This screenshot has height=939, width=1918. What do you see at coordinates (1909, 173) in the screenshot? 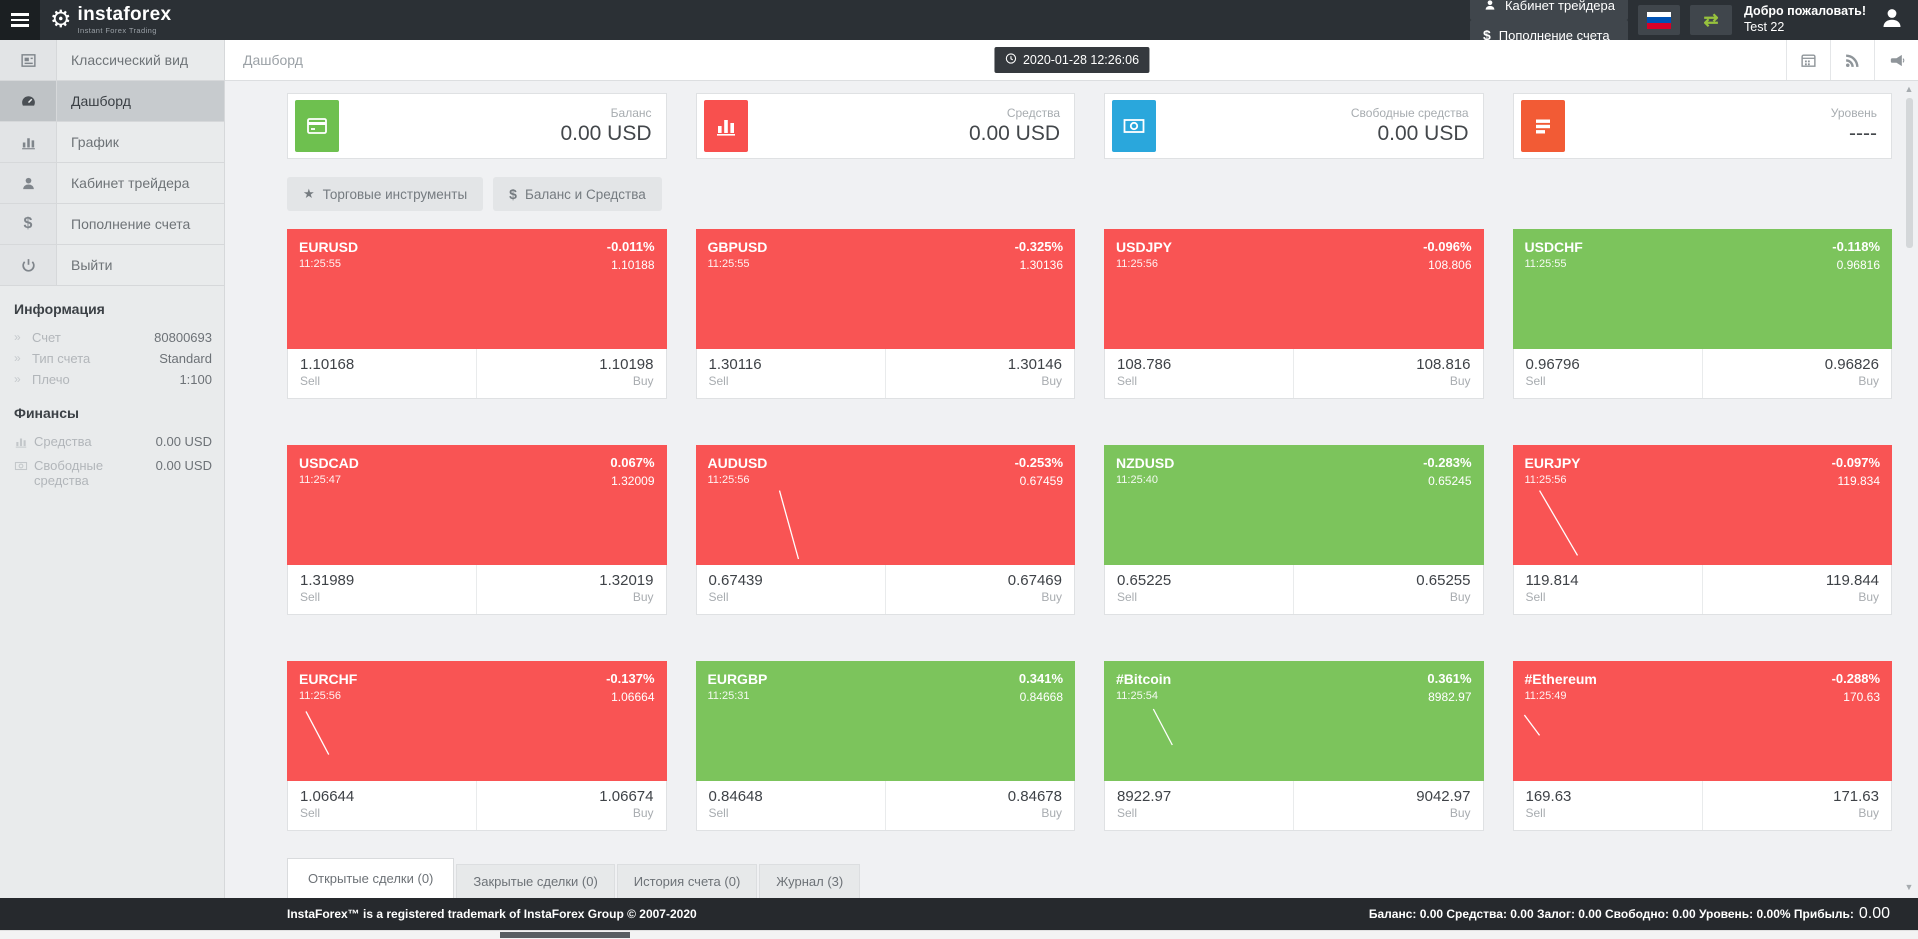
I see `scrollbar-thumb` at bounding box center [1909, 173].